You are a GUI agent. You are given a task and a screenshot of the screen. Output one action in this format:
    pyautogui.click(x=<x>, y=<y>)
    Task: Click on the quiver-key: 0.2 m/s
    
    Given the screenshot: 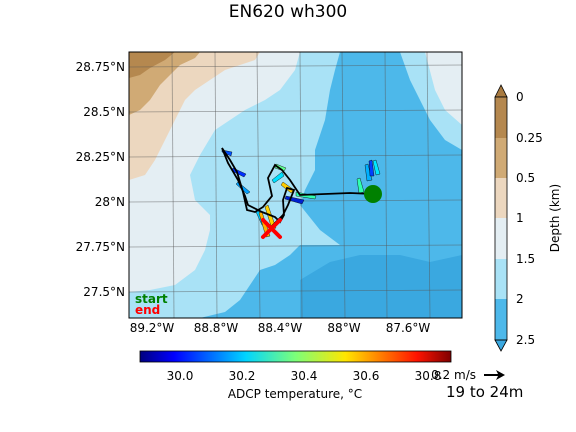 What is the action you would take?
    pyautogui.click(x=468, y=375)
    